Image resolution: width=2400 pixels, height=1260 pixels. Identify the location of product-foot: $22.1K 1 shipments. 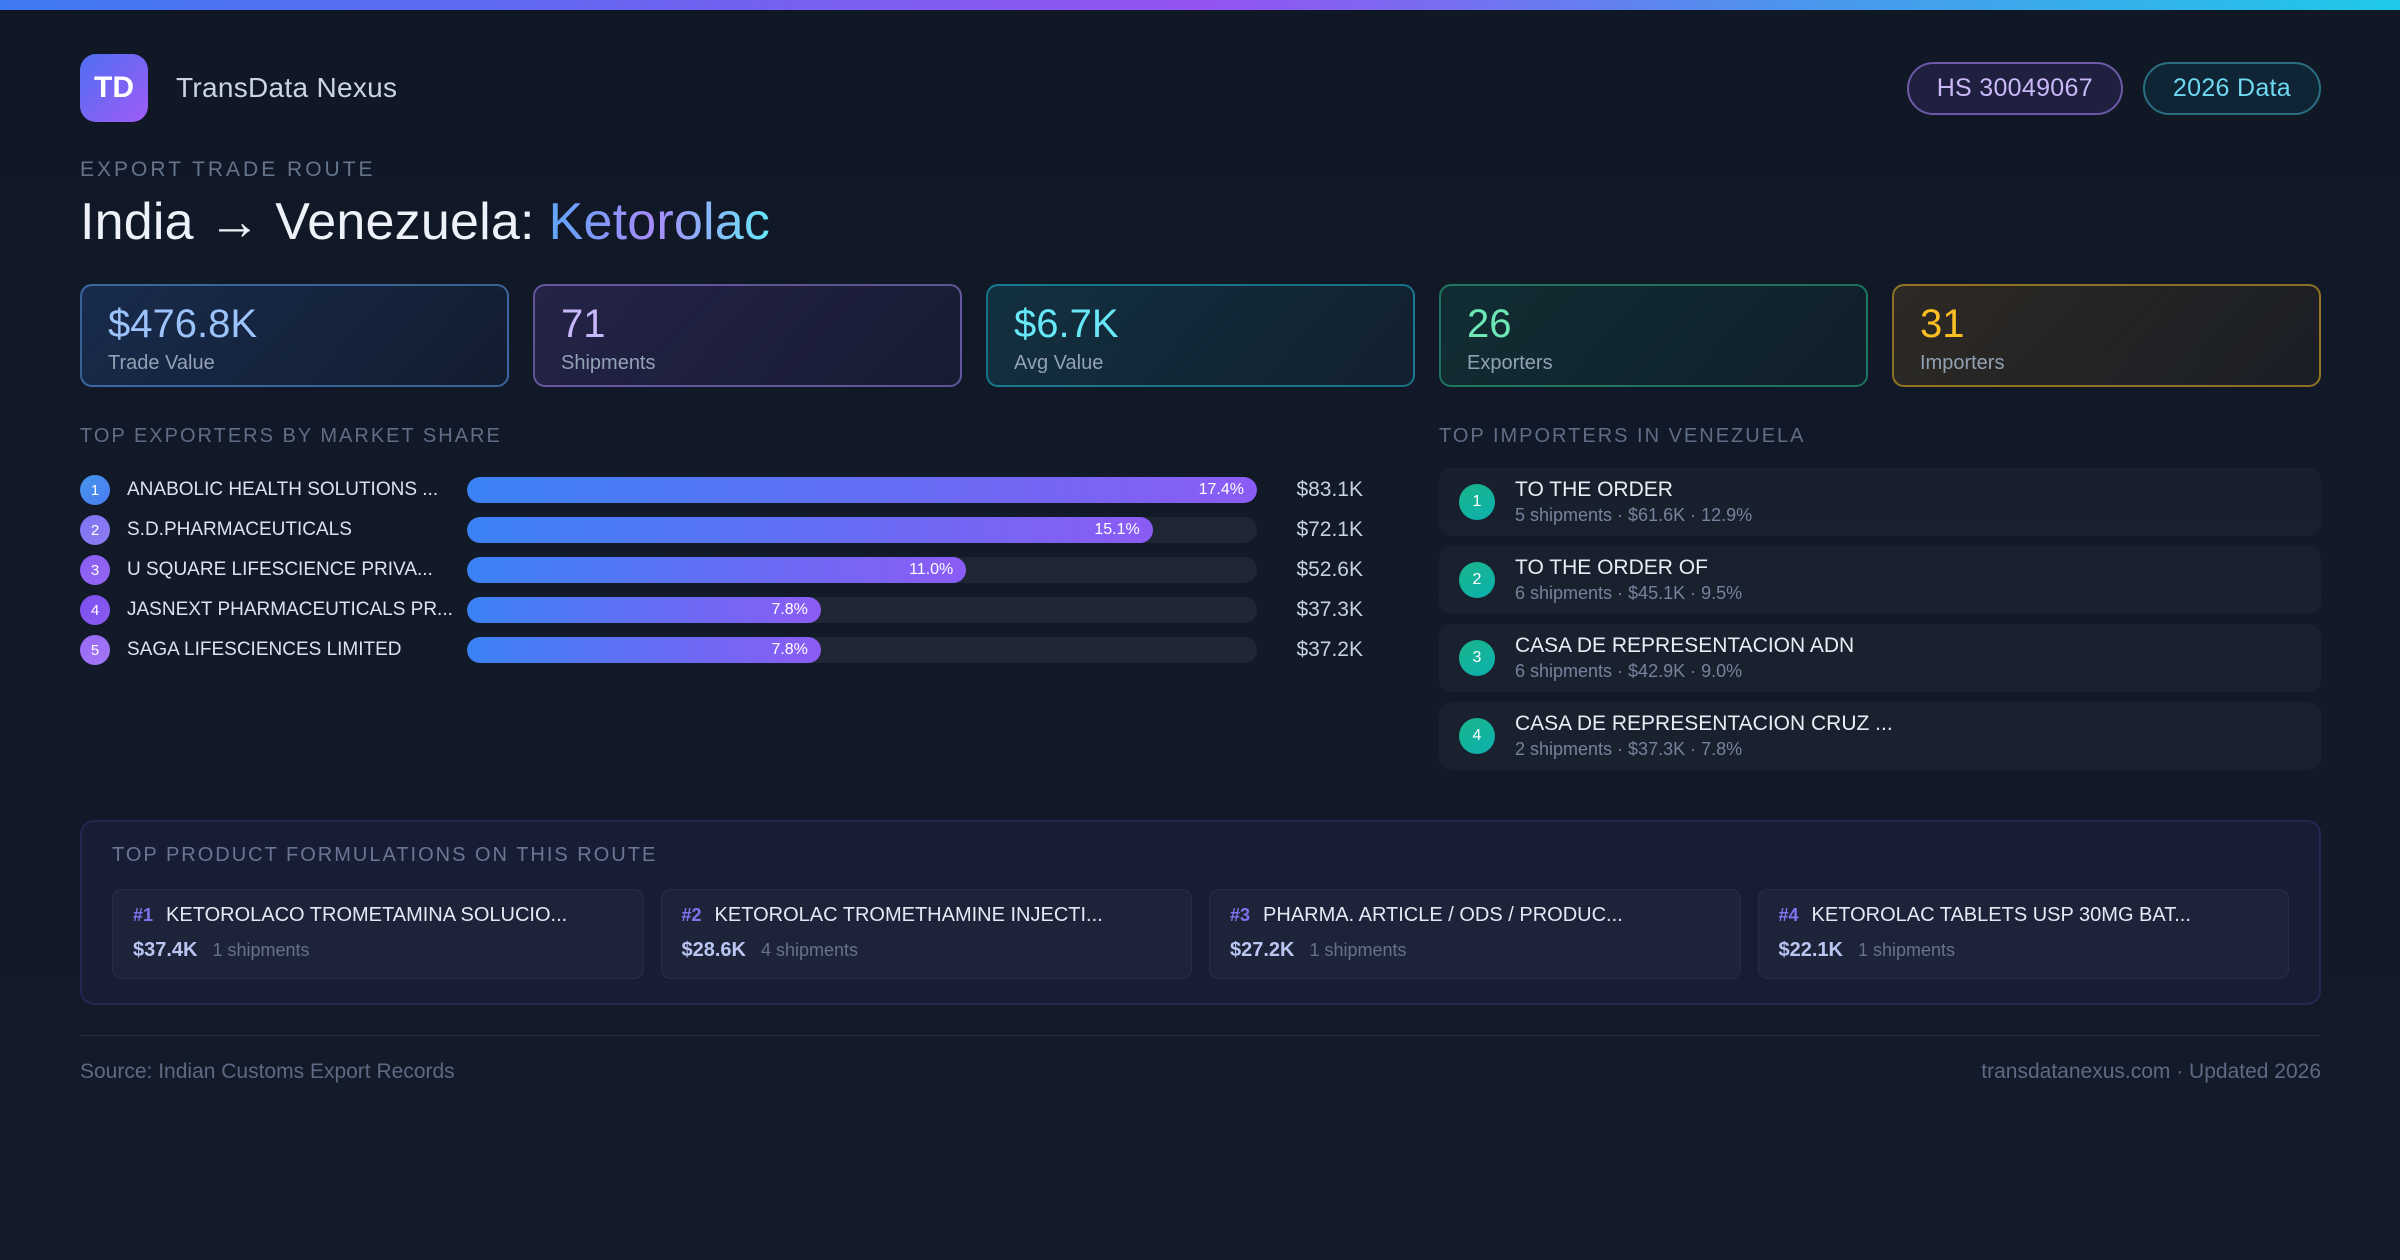
(2024, 950).